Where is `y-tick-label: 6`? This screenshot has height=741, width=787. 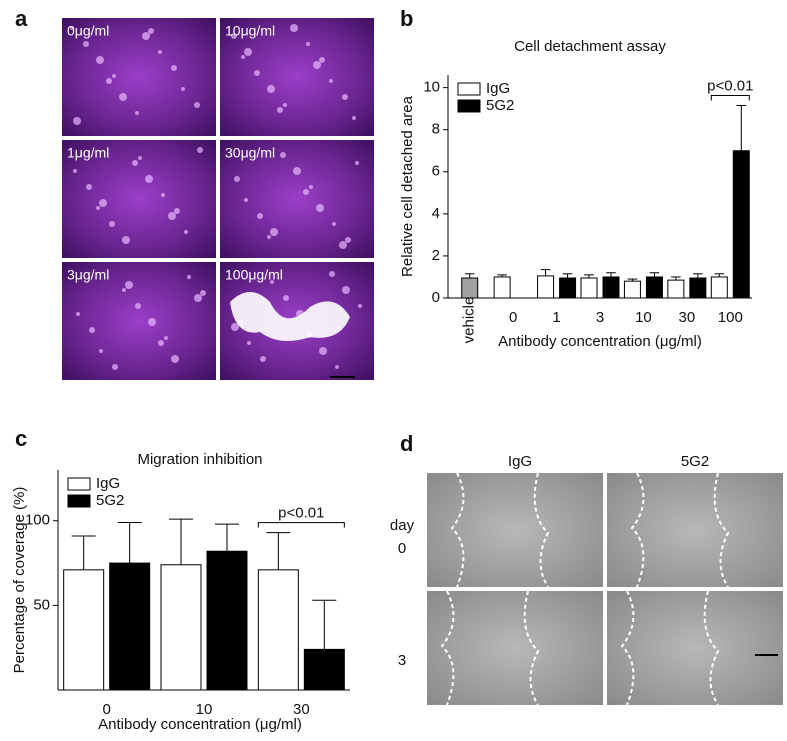
y-tick-label: 6 is located at coordinates (436, 171).